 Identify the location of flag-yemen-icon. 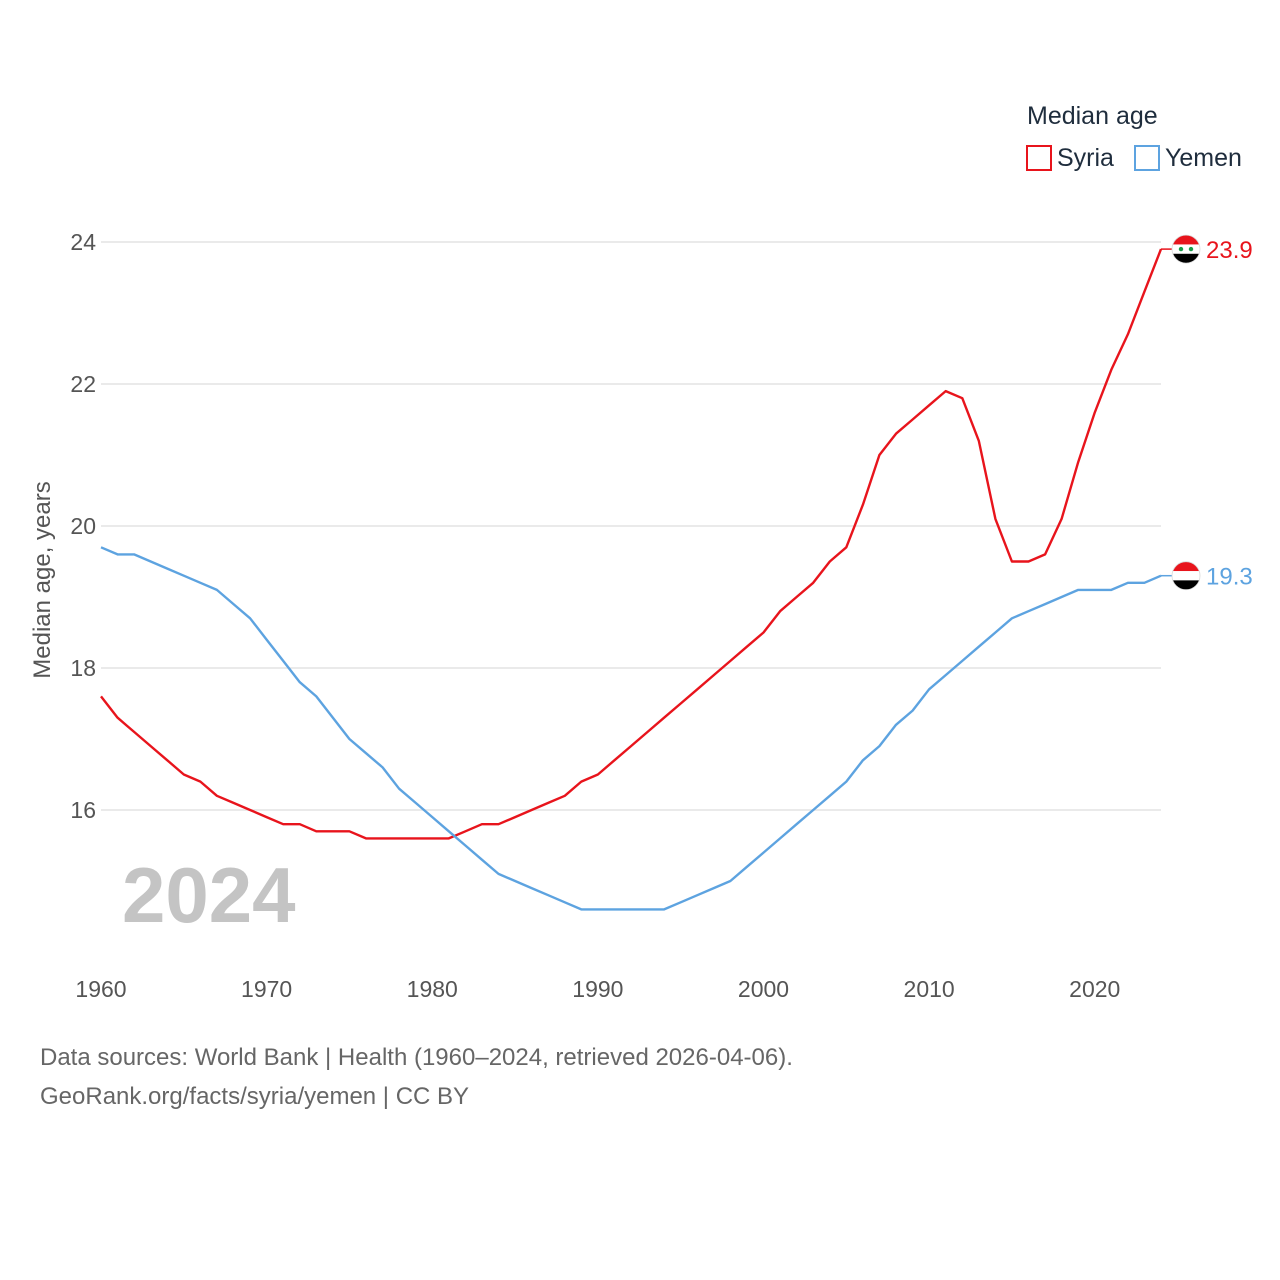
(1186, 575).